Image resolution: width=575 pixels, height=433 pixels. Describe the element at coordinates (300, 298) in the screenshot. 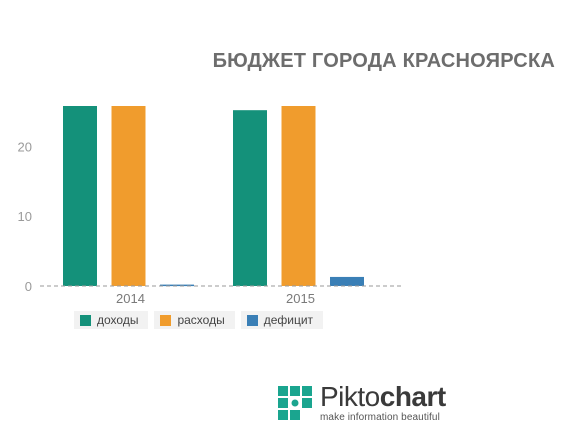

I see `x-tick-label: 2015` at that location.